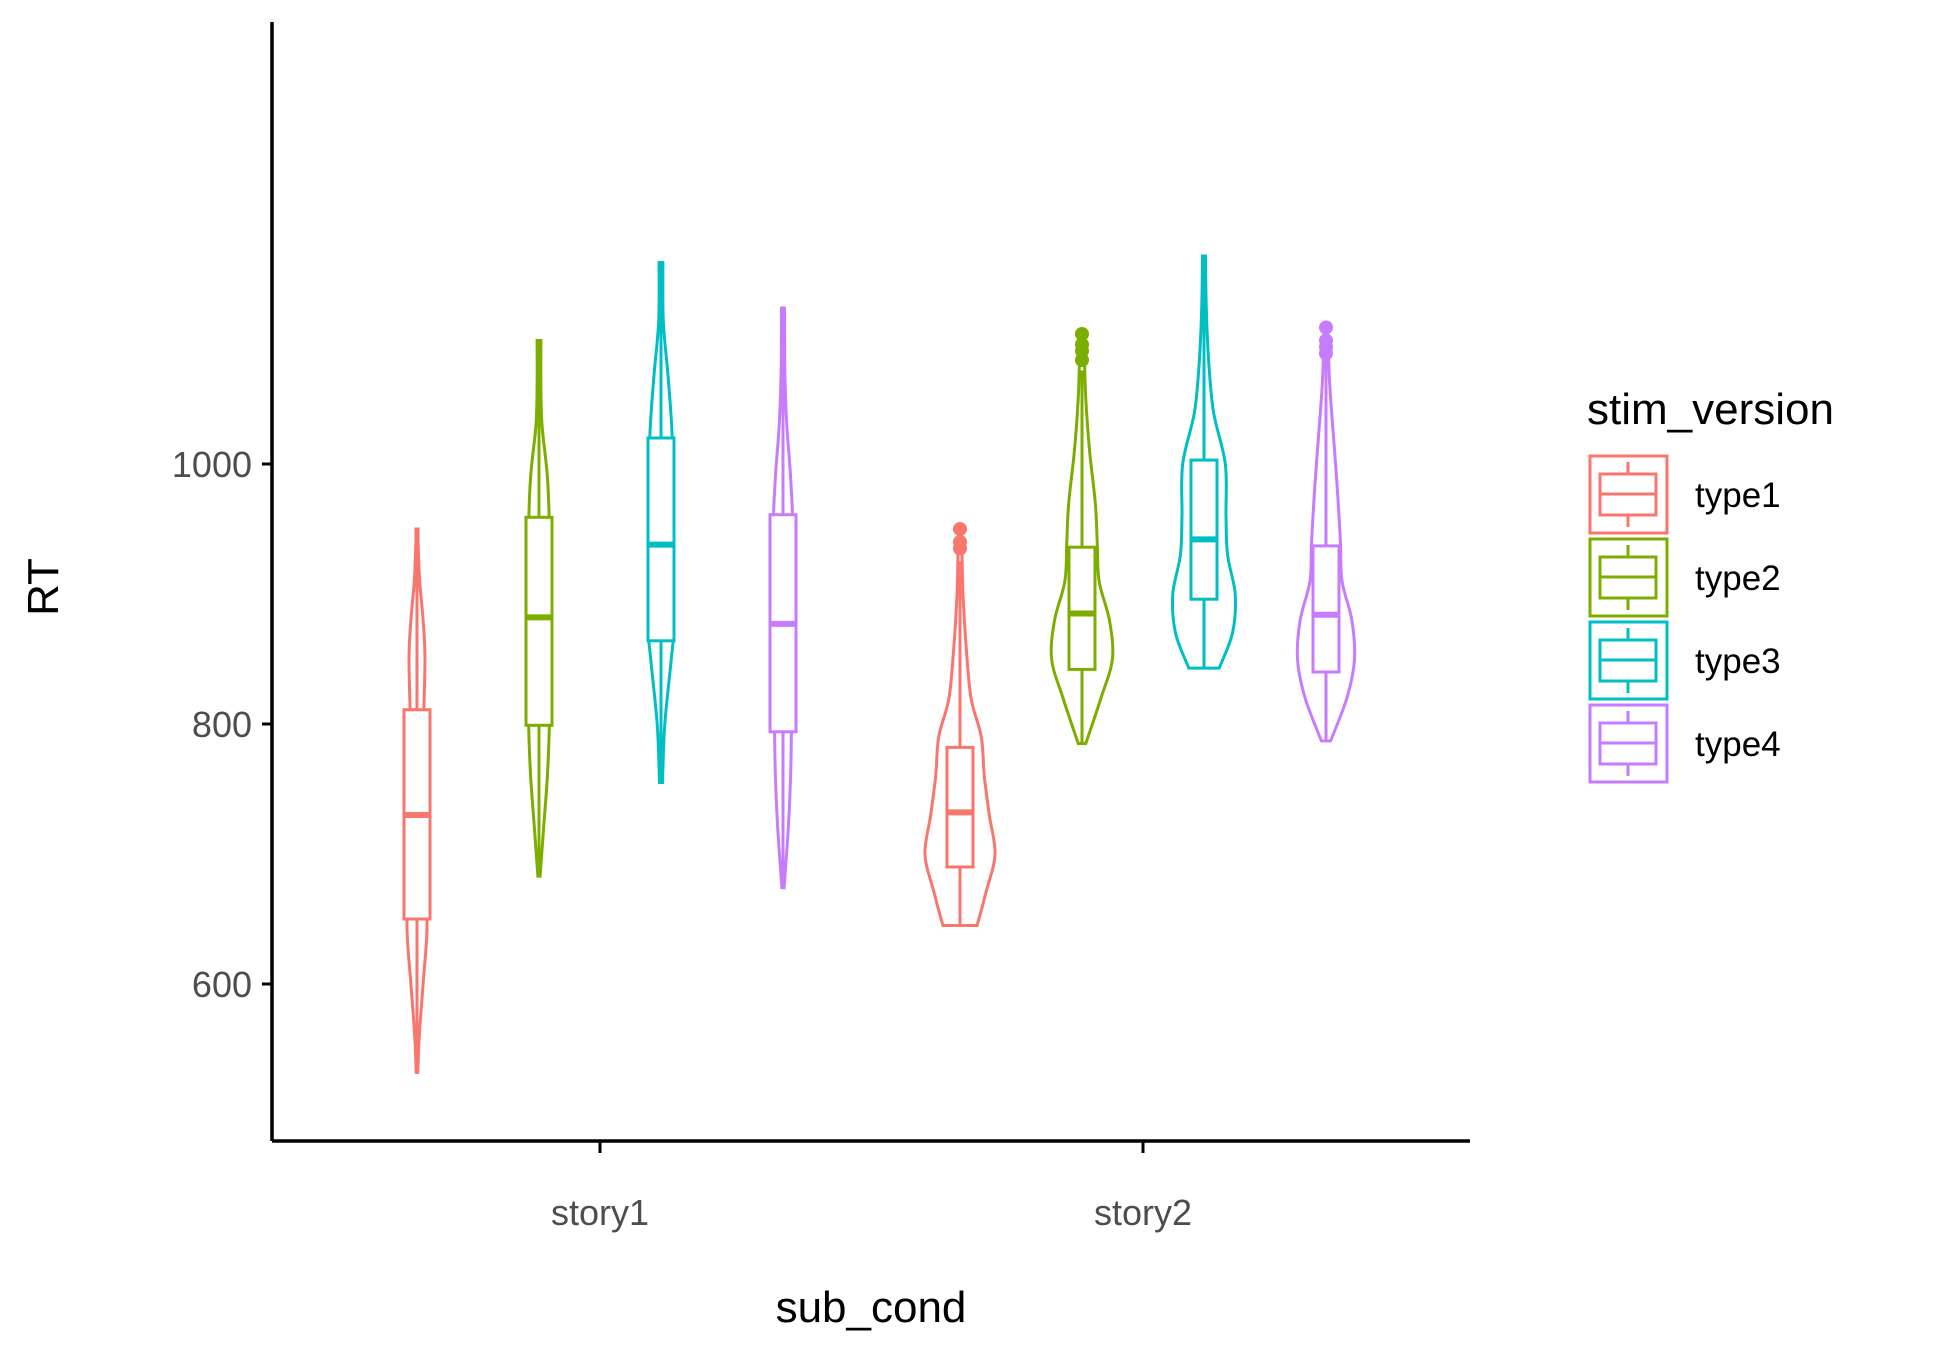 Image resolution: width=1950 pixels, height=1350 pixels. Describe the element at coordinates (222, 724) in the screenshot. I see `y-tick-label: 800` at that location.